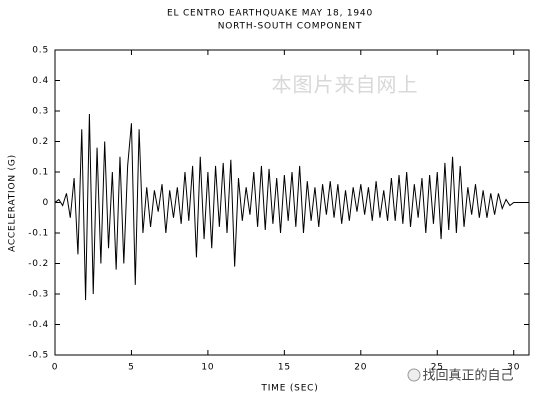 Image resolution: width=535 pixels, height=400 pixels. What do you see at coordinates (45, 203) in the screenshot?
I see `y-tick-label: 0` at bounding box center [45, 203].